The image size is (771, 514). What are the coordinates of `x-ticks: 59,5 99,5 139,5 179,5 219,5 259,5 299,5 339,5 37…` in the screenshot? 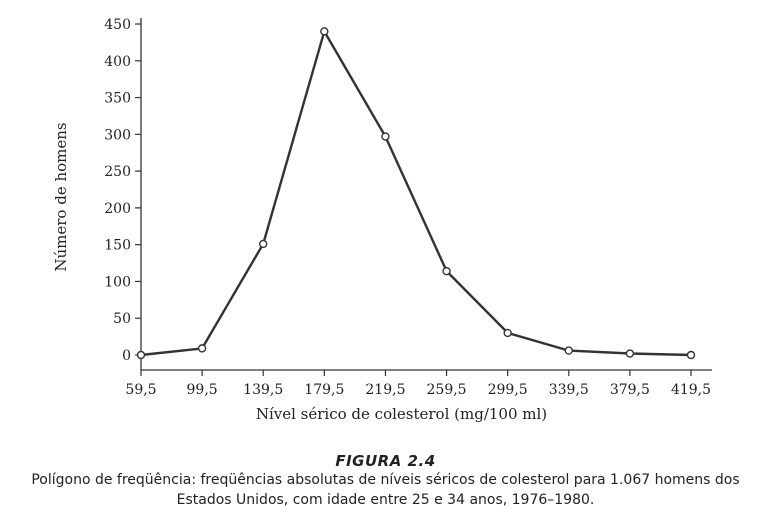 It's located at (418, 384).